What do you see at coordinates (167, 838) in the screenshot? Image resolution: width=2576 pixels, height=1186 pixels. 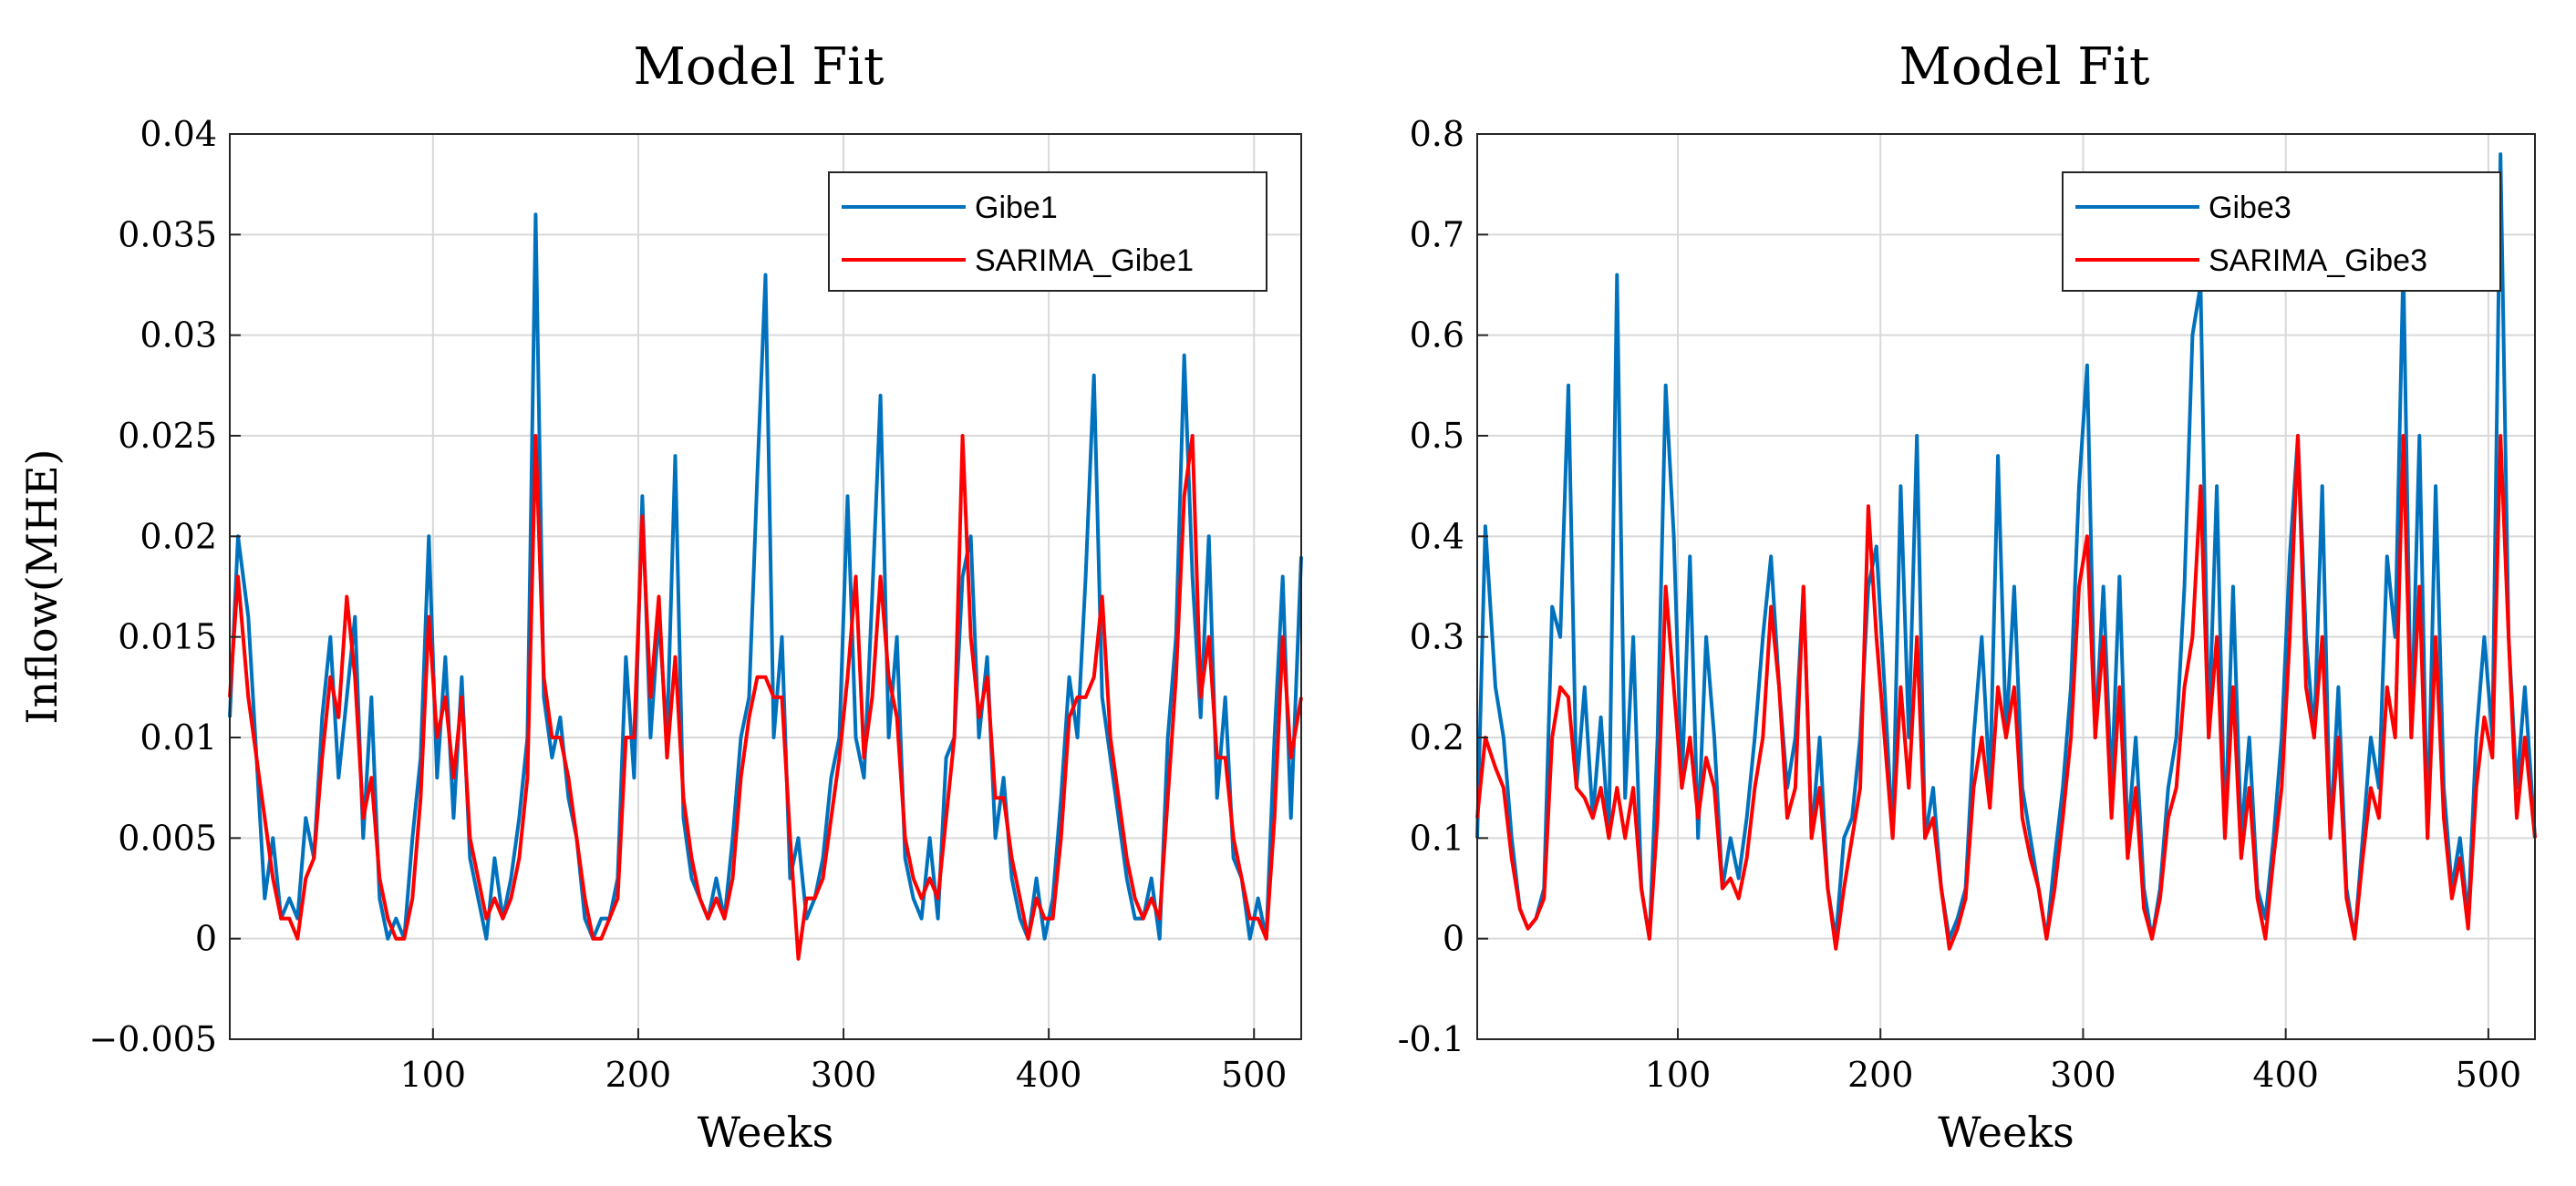 I see `y-tick-label: 0.005` at bounding box center [167, 838].